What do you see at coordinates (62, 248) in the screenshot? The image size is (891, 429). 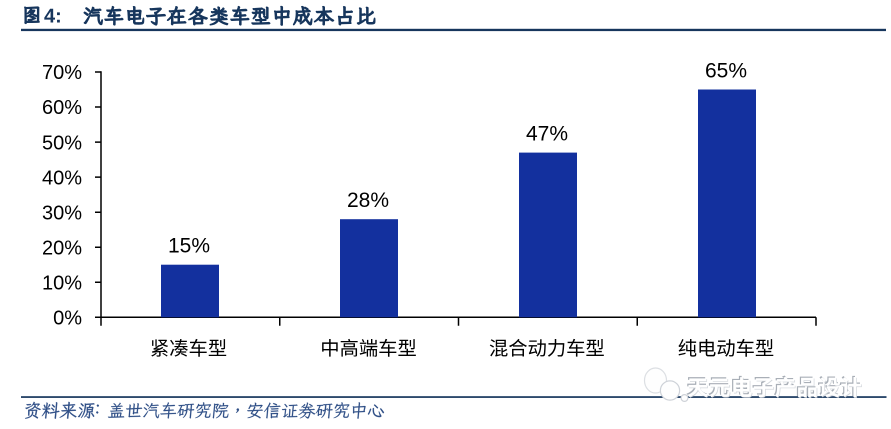 I see `svg-text: 20%` at bounding box center [62, 248].